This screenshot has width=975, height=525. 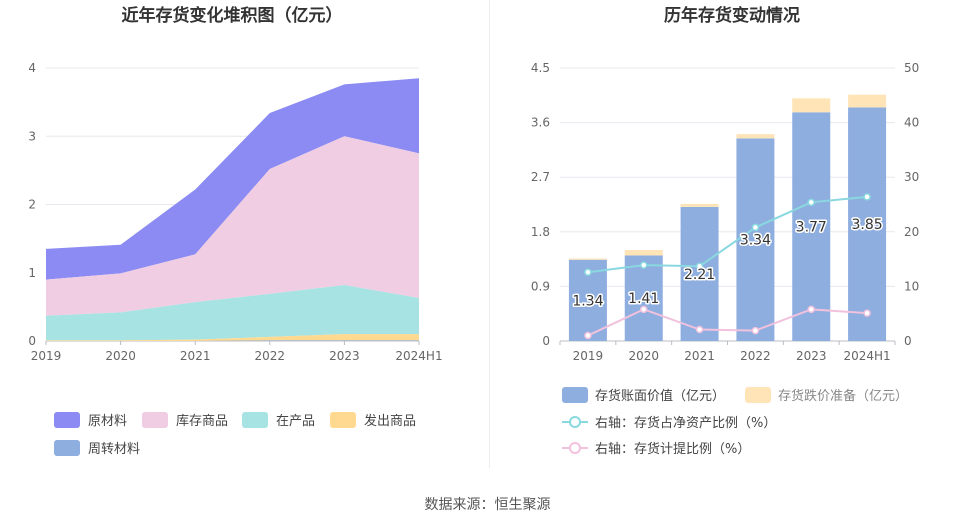 I want to click on right-x-tick-label: 2024H1, so click(x=866, y=356).